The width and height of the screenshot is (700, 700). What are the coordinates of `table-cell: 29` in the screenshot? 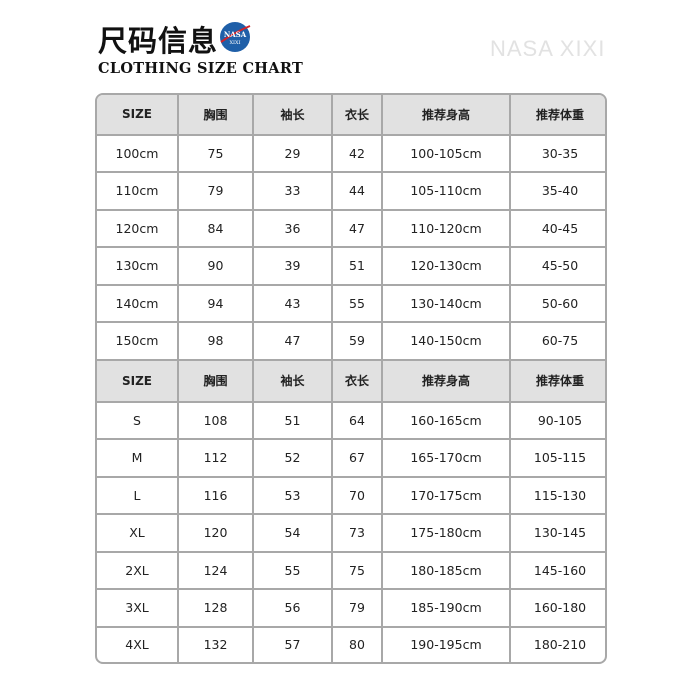 It's located at (292, 153).